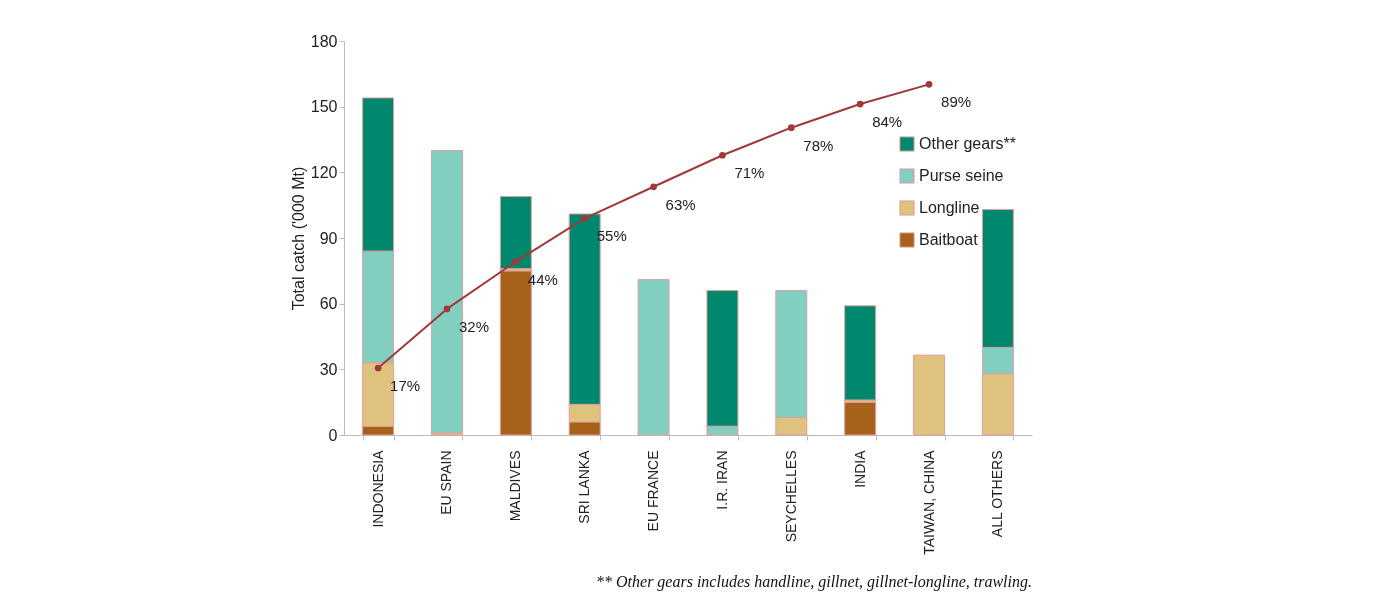  Describe the element at coordinates (446, 482) in the screenshot. I see `x-tick-label: EU SPAIN` at that location.